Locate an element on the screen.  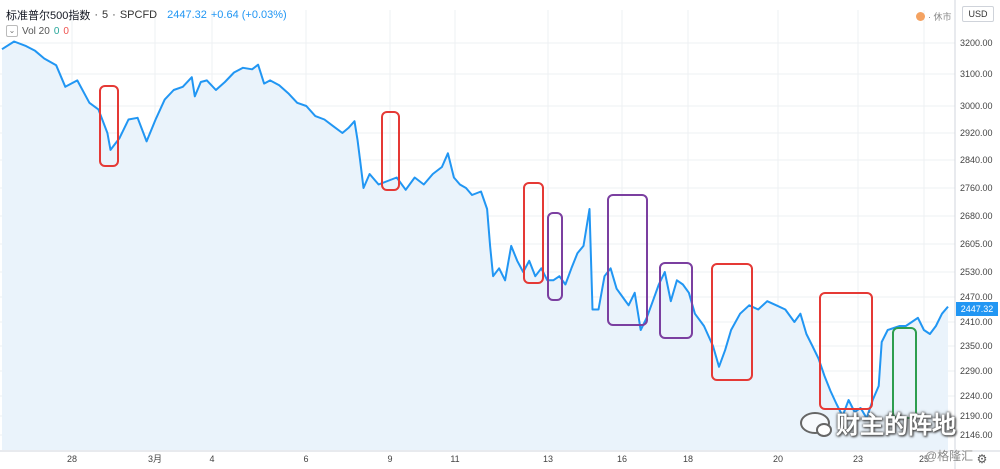
y-tick-label: 3100.00 is located at coordinates (976, 74).